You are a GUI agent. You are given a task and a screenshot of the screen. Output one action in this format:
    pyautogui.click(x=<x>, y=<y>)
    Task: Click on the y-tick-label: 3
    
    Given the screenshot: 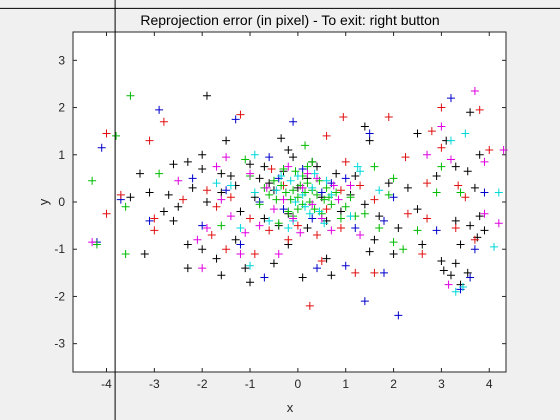 What is the action you would take?
    pyautogui.click(x=61, y=60)
    